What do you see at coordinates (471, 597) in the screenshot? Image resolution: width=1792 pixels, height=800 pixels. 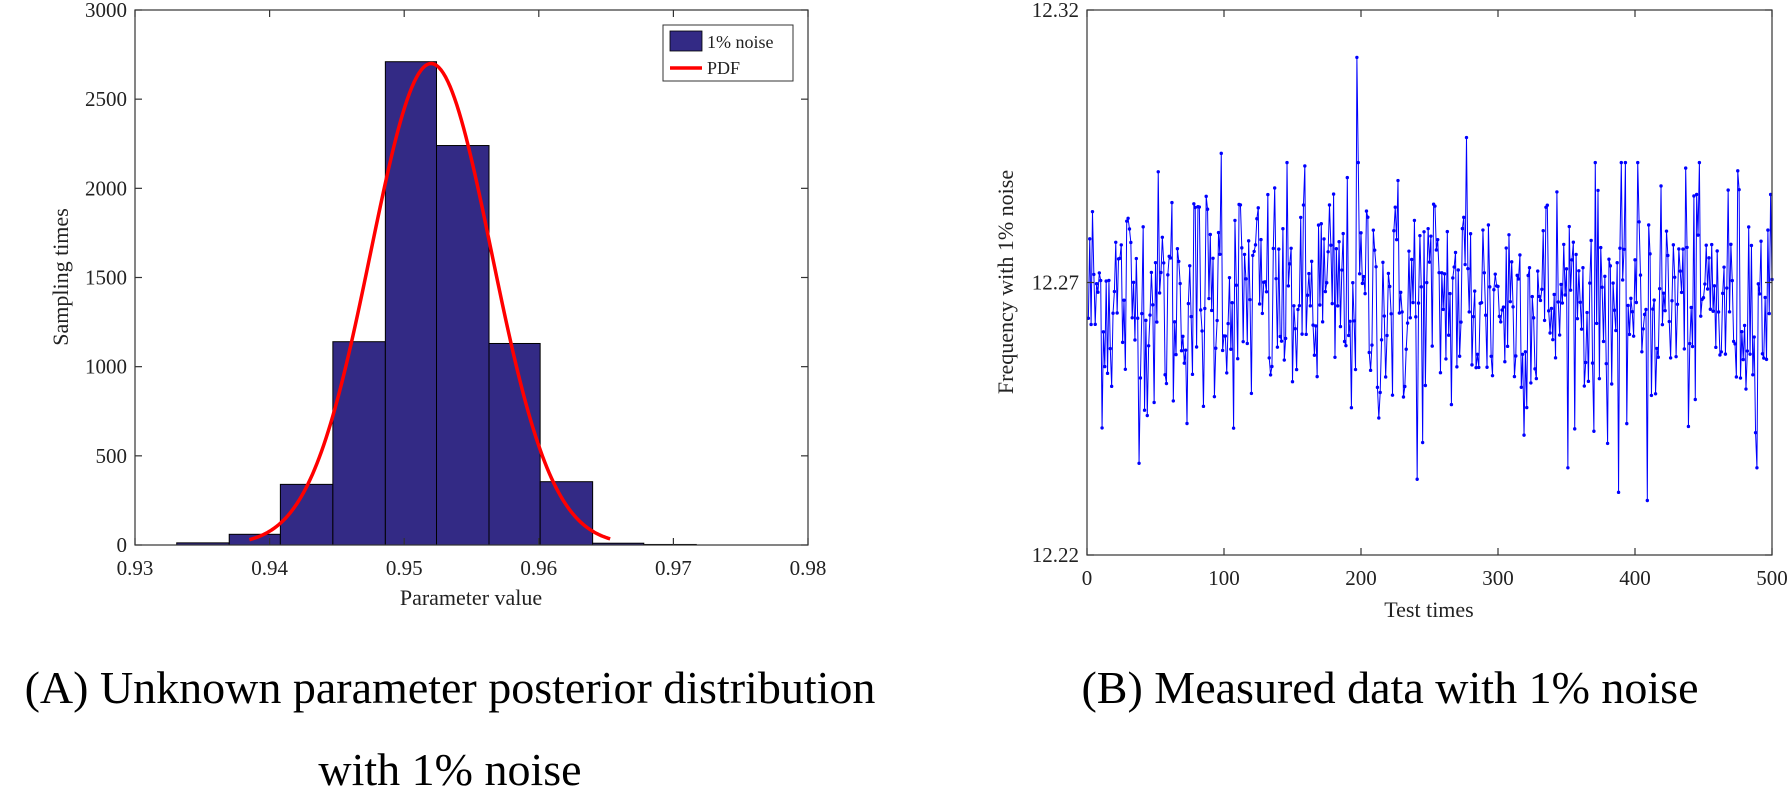 I see `histogram-xlabel: Parameter value` at bounding box center [471, 597].